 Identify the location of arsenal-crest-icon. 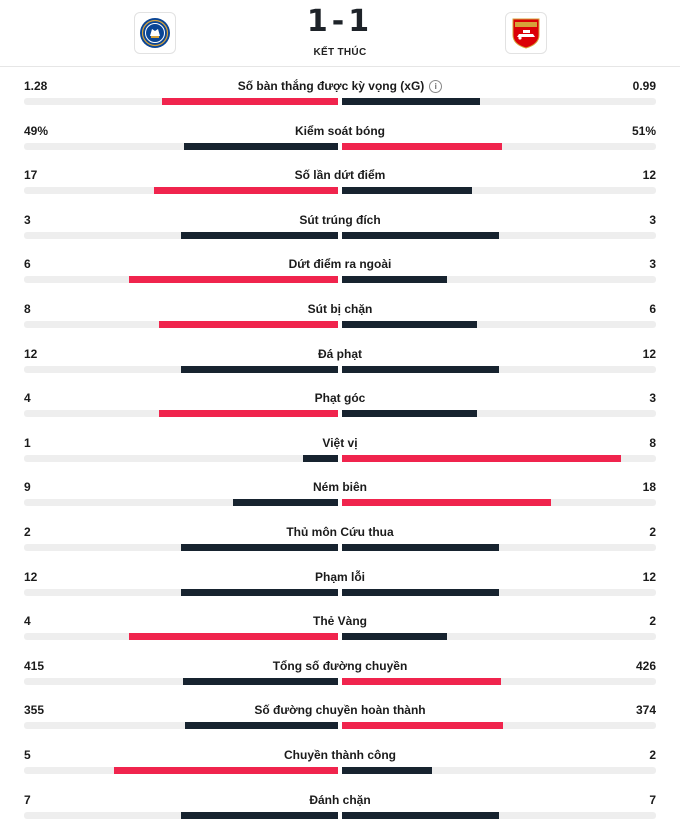
(526, 33).